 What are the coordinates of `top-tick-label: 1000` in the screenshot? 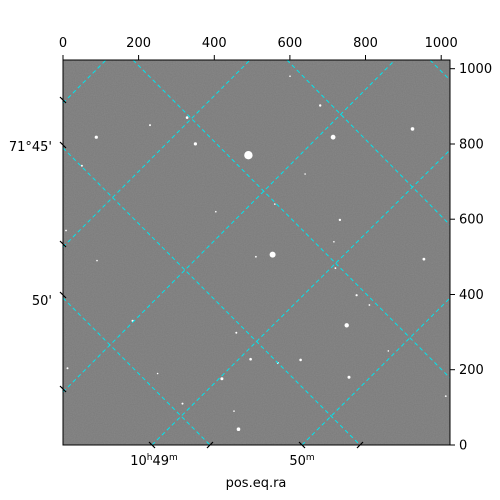 It's located at (441, 43).